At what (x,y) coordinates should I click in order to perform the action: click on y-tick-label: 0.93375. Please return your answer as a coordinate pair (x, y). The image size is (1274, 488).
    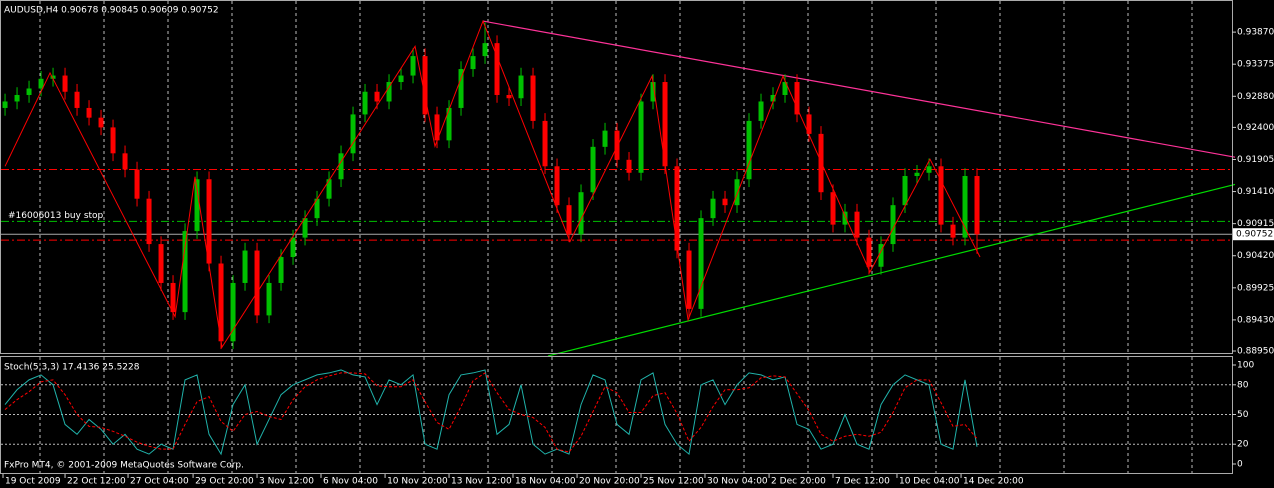
    Looking at the image, I should click on (1255, 65).